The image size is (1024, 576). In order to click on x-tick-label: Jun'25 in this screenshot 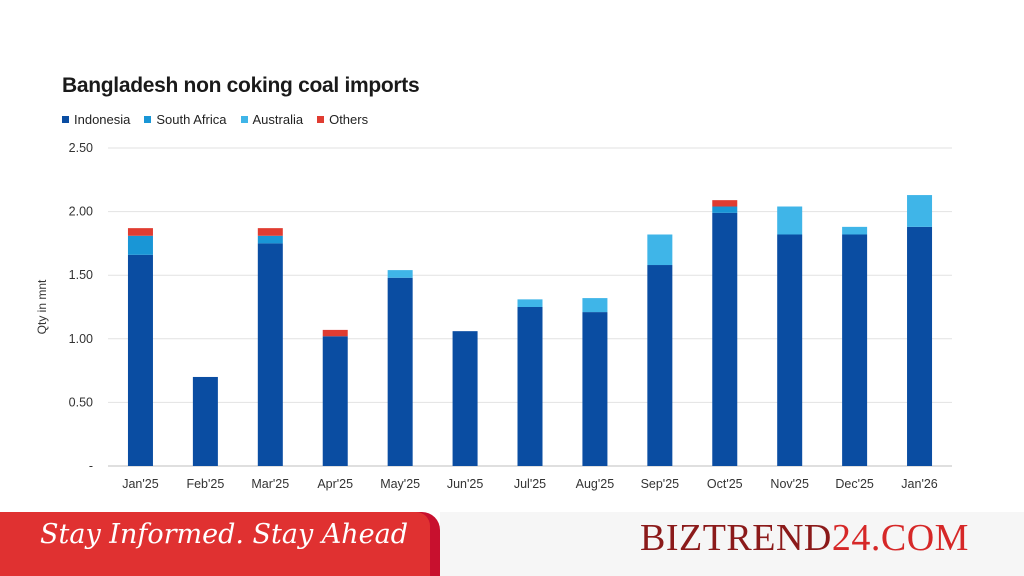, I will do `click(465, 484)`.